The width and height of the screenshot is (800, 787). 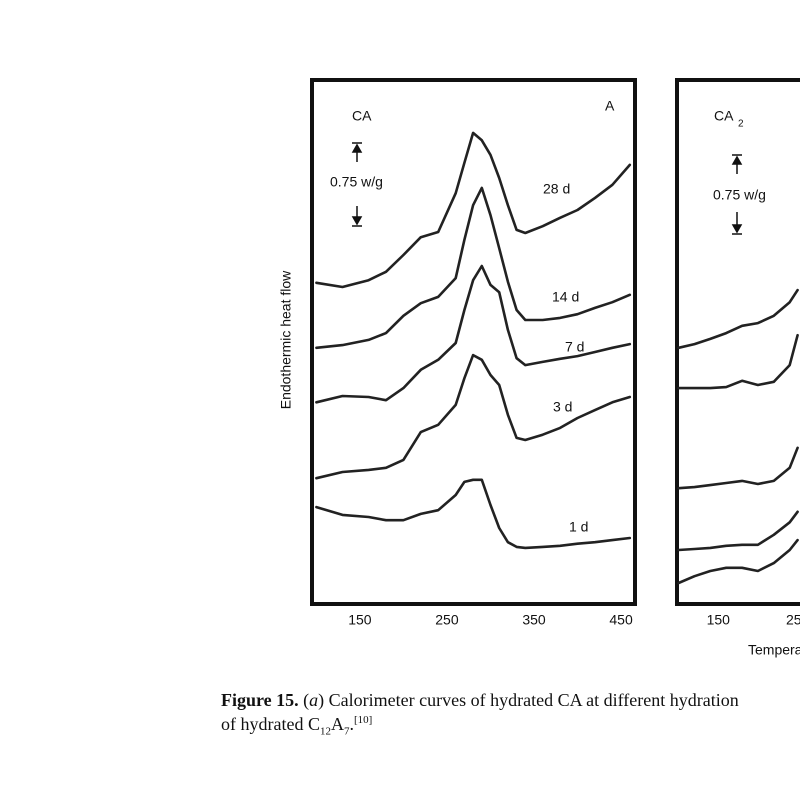 I want to click on curve-label: 14 d, so click(x=565, y=297).